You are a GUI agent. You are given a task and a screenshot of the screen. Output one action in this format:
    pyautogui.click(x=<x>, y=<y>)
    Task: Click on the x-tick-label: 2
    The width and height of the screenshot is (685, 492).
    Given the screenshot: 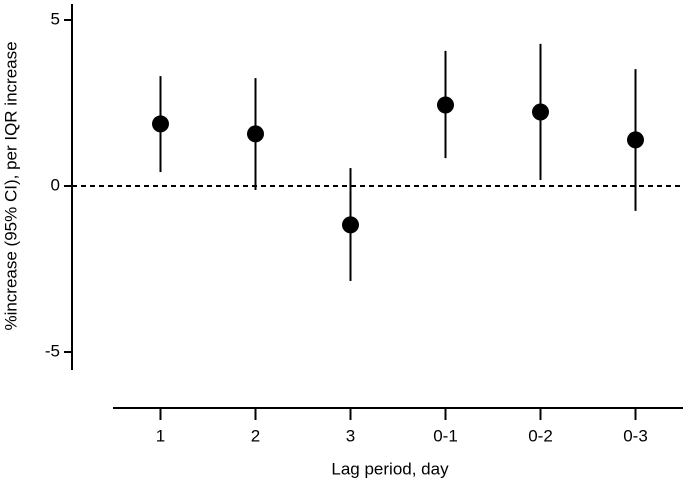 What is the action you would take?
    pyautogui.click(x=255, y=435)
    